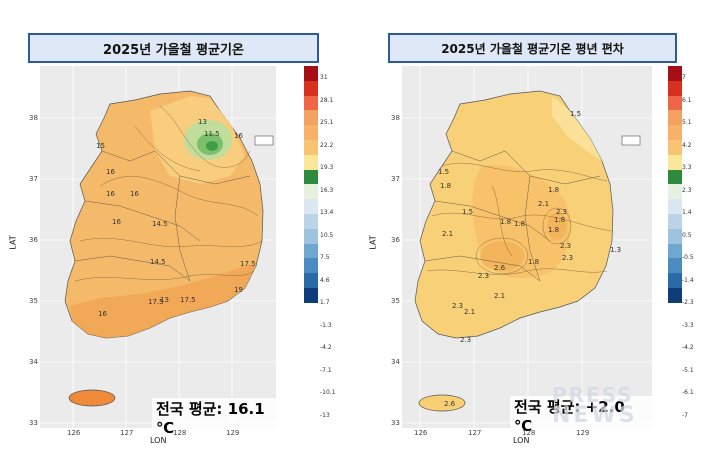 Image resolution: width=707 pixels, height=451 pixels. Describe the element at coordinates (685, 415) in the screenshot. I see `right-legend-label: -7` at that location.